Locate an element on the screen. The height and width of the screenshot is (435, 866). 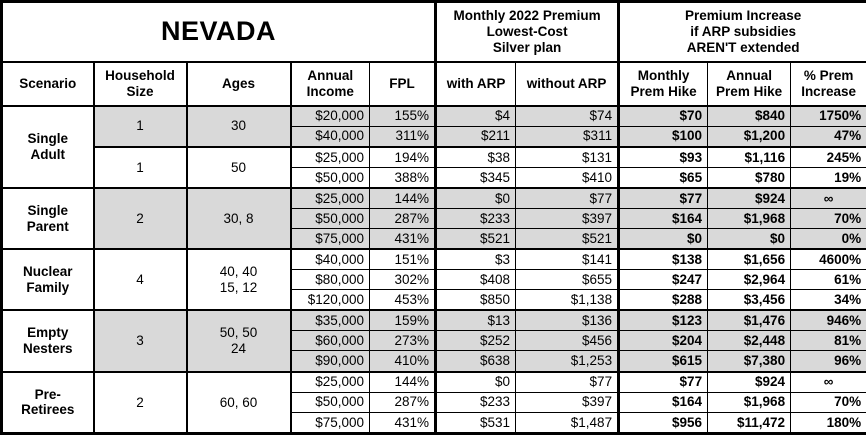
annual-hike-cell: $924 is located at coordinates (749, 198).